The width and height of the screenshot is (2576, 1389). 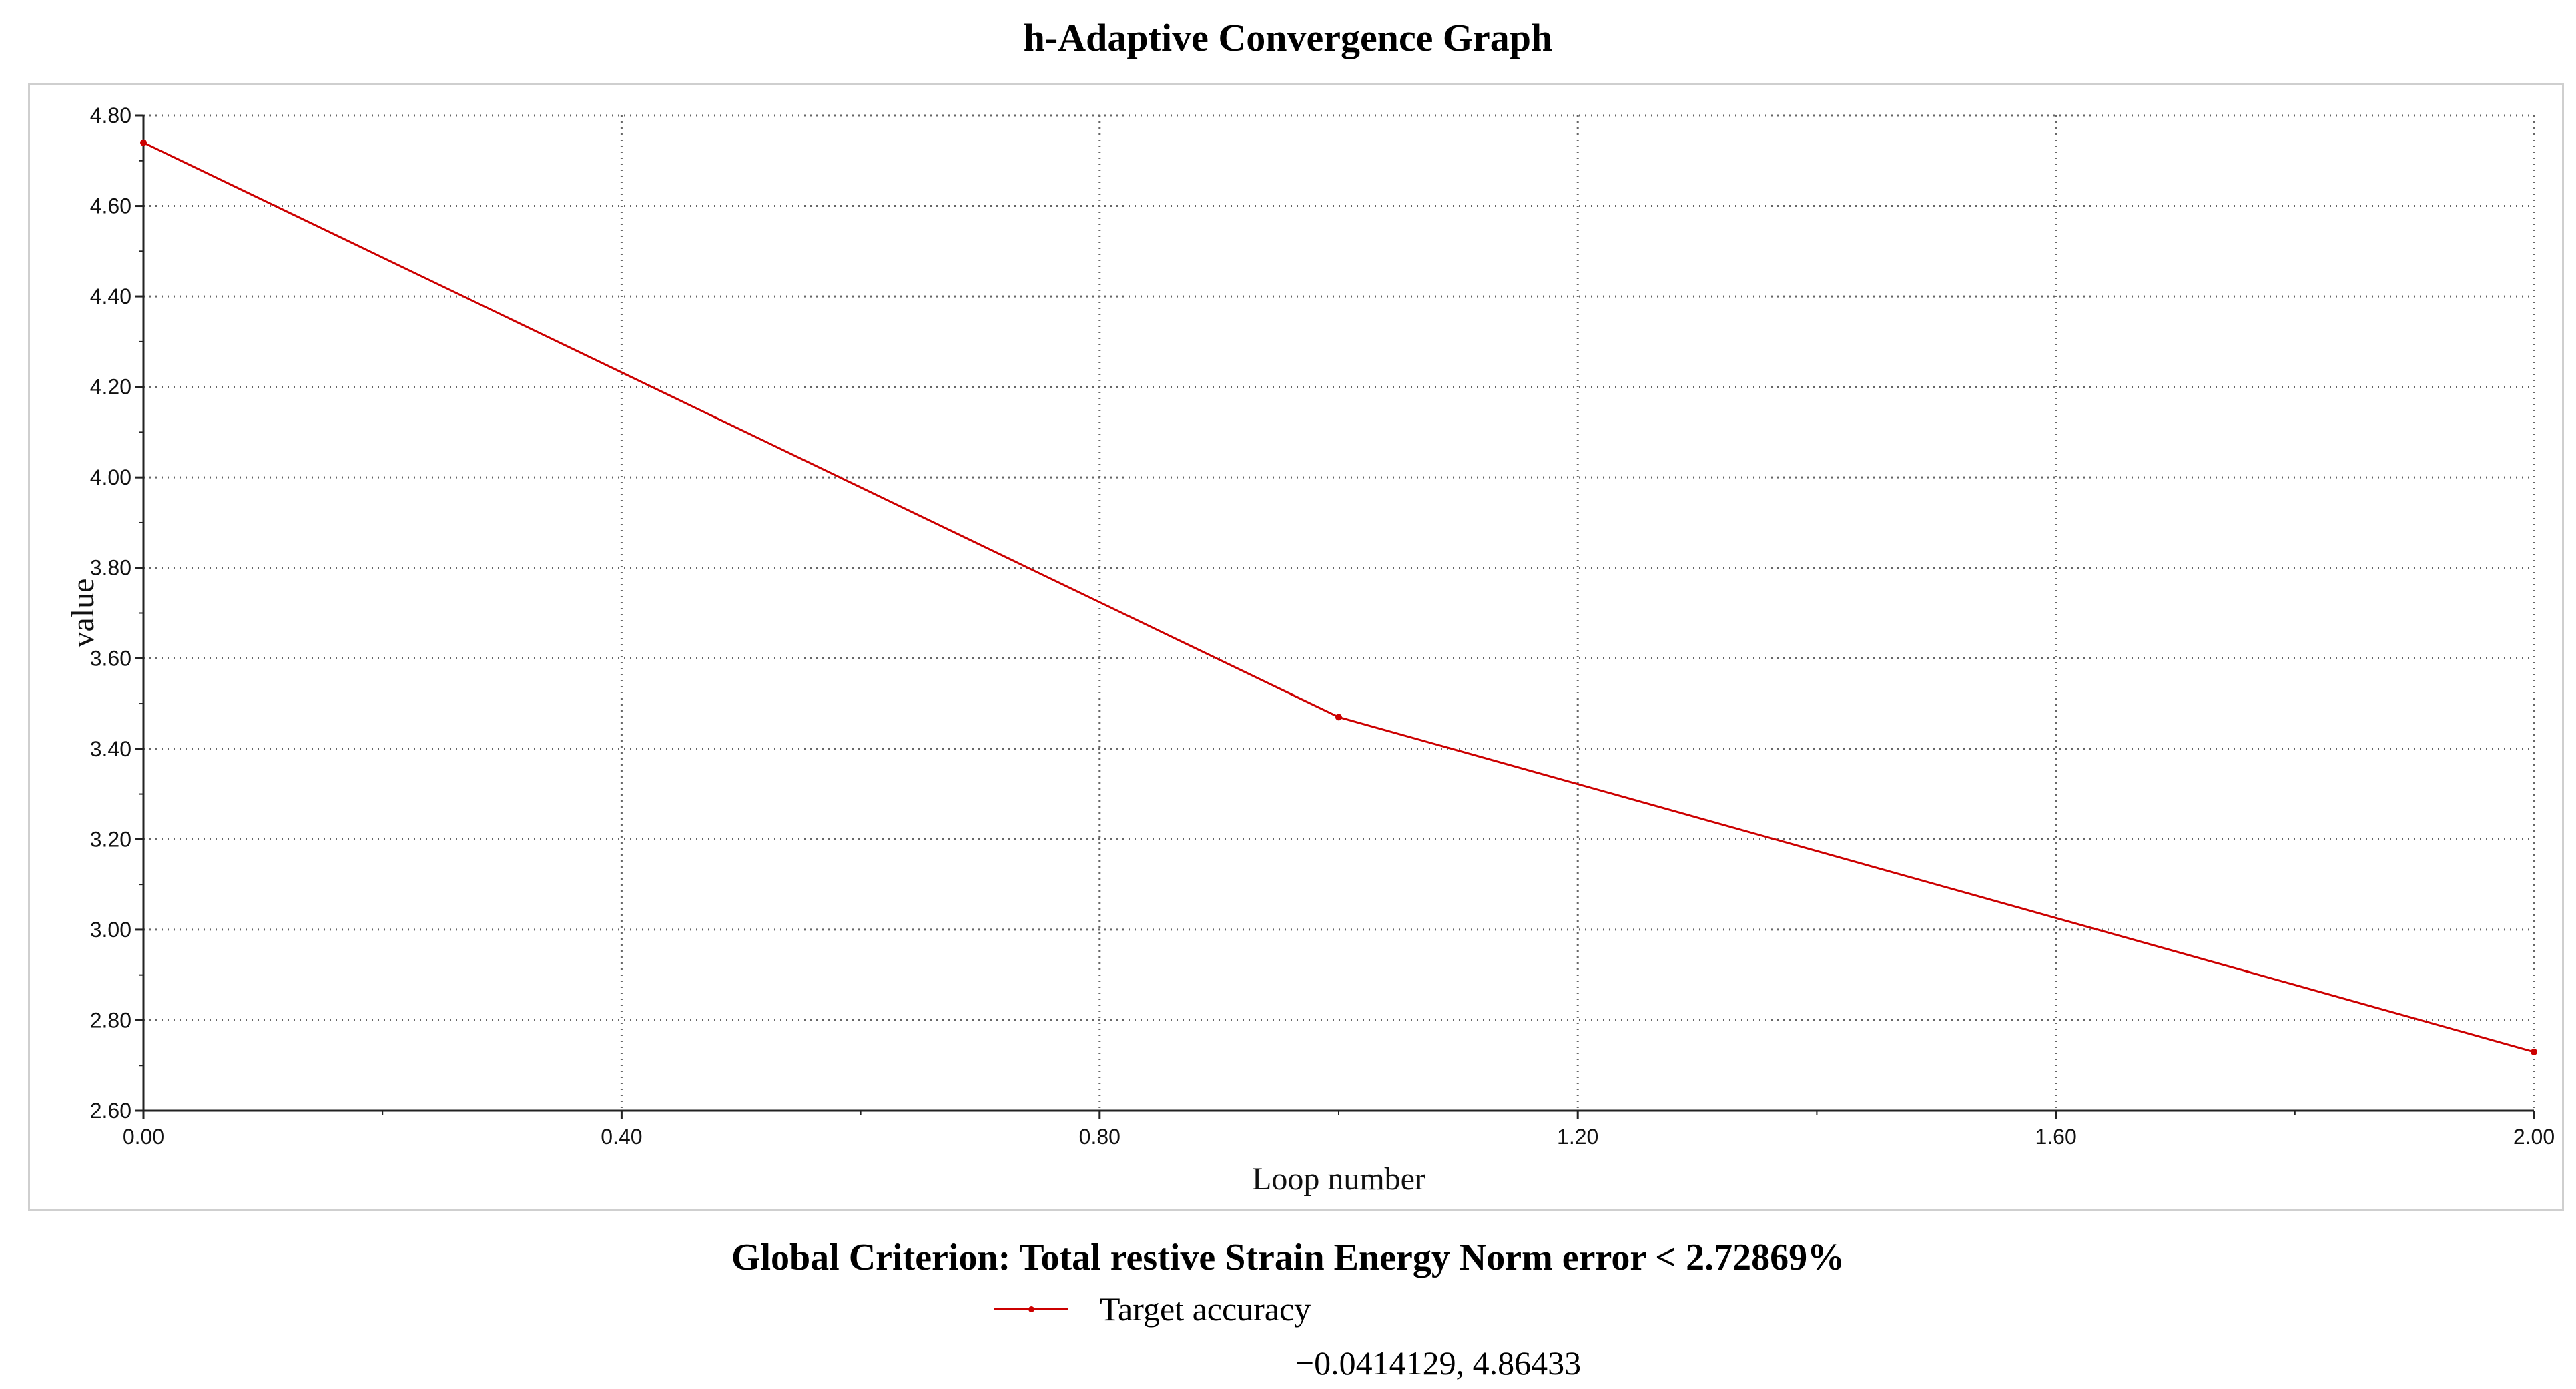 I want to click on x-tick-label-2: 0.80, so click(x=1099, y=1137).